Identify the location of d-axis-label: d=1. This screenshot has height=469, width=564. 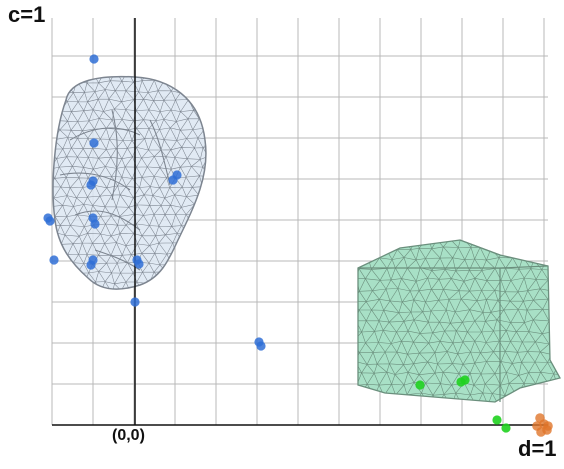
(537, 448).